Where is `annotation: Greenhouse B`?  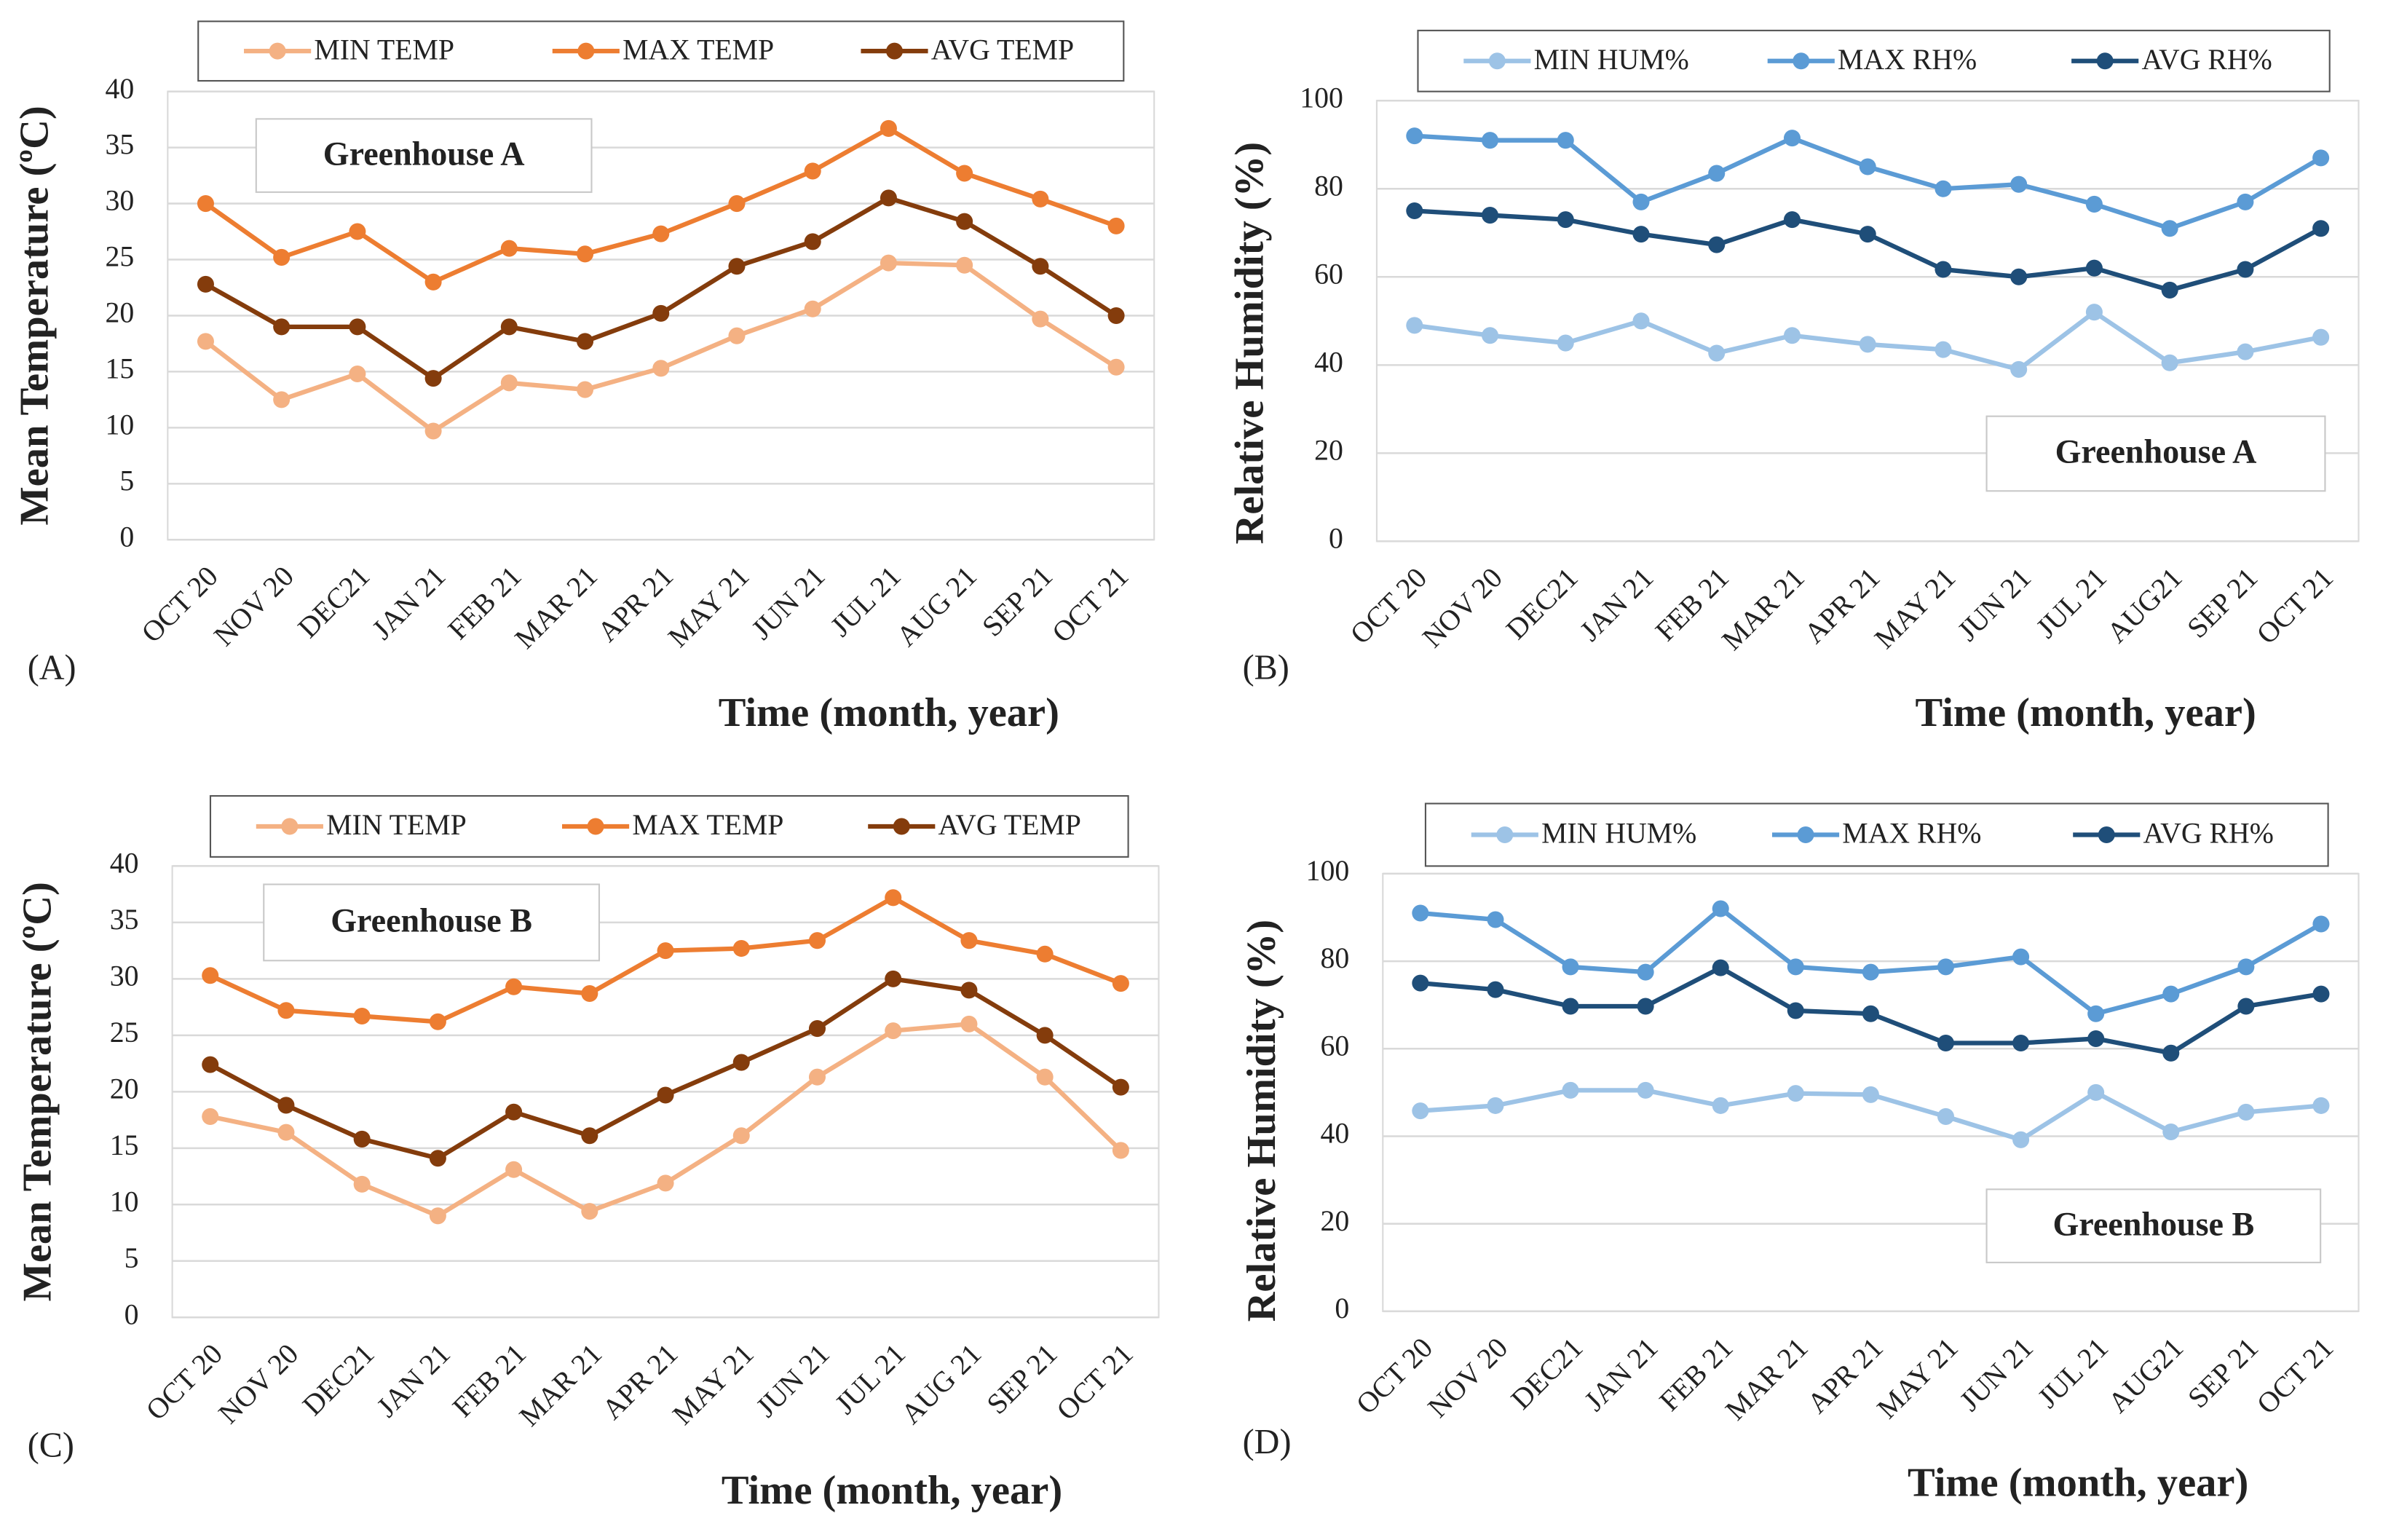 annotation: Greenhouse B is located at coordinates (2153, 1223).